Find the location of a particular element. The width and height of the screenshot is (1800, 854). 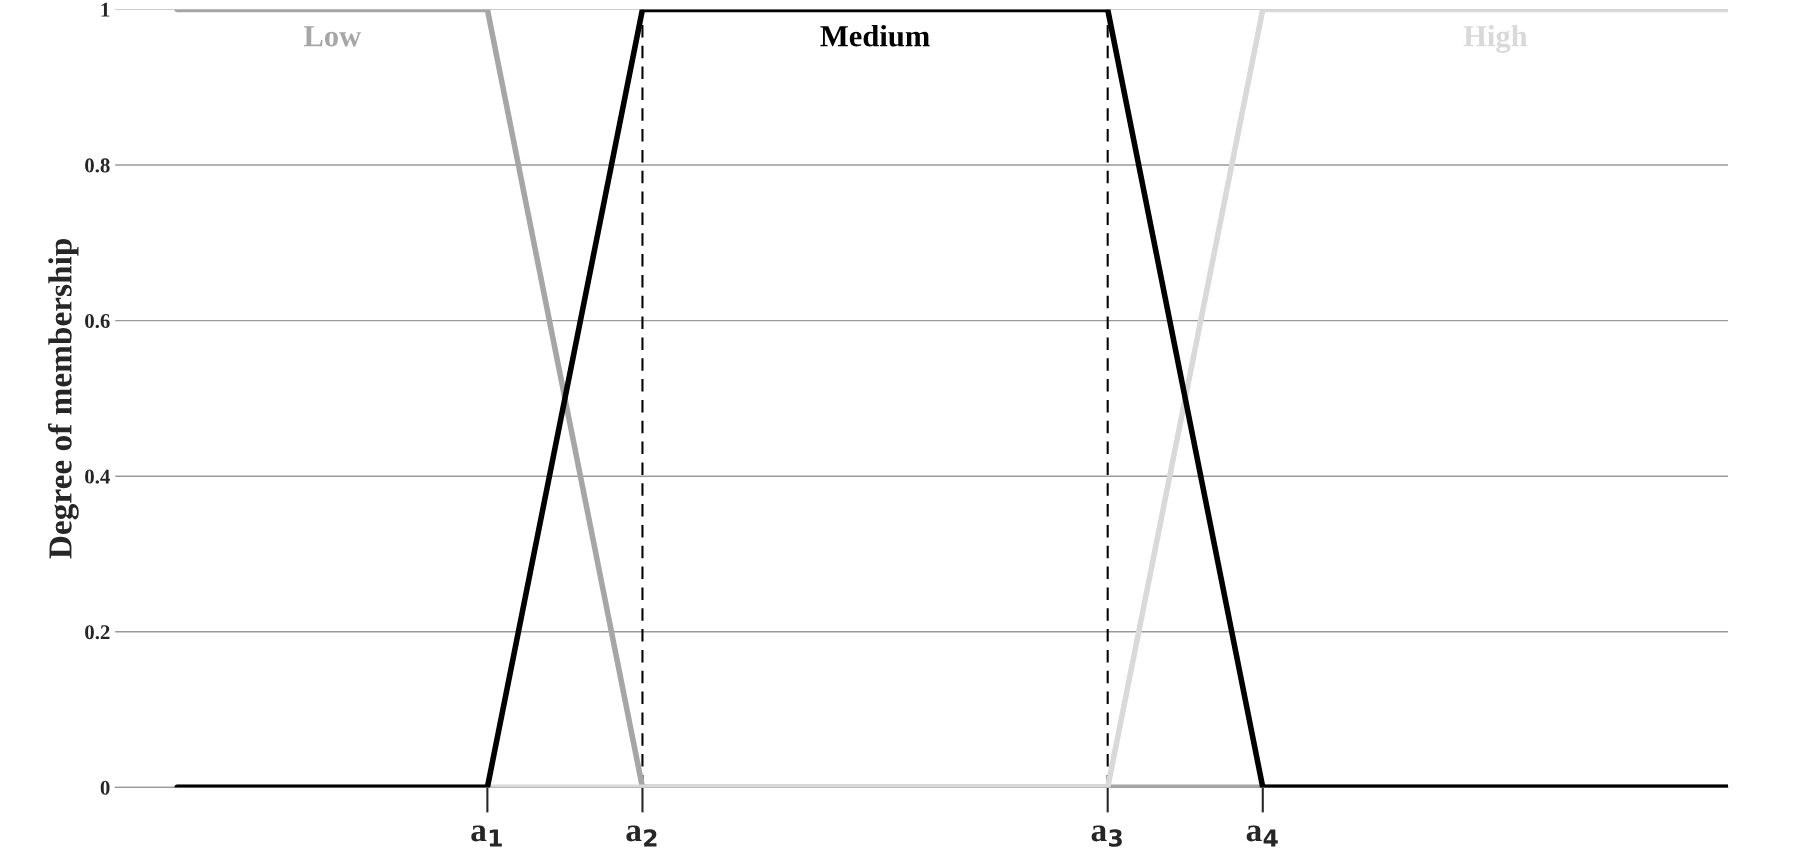

x-tick-label: a$_{3}$ is located at coordinates (1106, 836).